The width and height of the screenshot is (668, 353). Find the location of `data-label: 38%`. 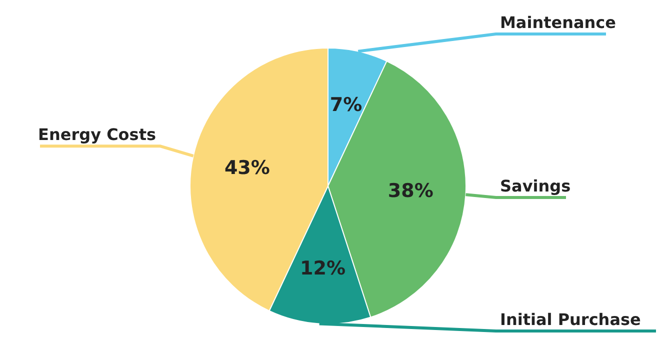

data-label: 38% is located at coordinates (411, 191).